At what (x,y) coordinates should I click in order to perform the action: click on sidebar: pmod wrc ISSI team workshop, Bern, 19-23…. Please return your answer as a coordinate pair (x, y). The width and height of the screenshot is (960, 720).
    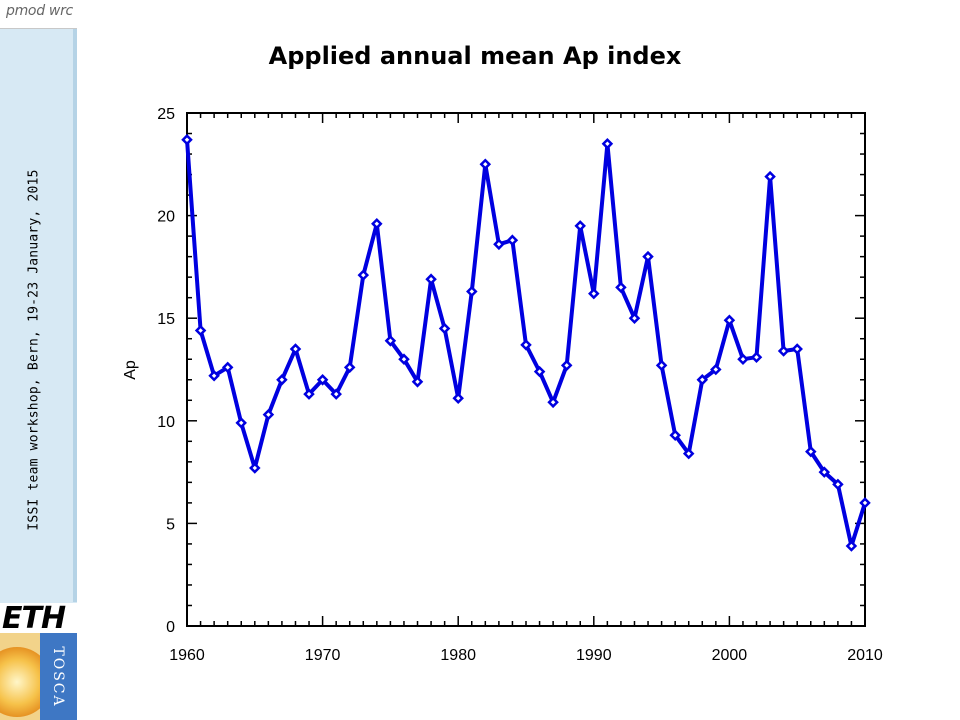
    Looking at the image, I should click on (38, 360).